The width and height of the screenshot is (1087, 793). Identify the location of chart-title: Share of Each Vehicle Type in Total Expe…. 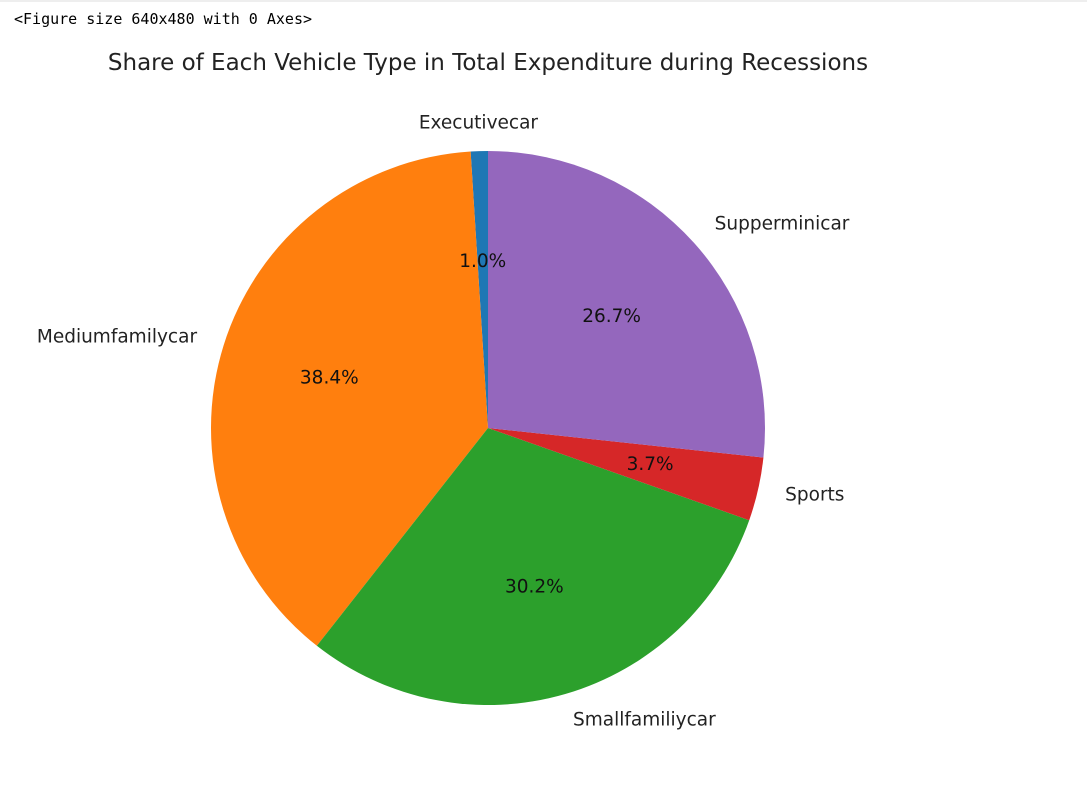
(488, 63).